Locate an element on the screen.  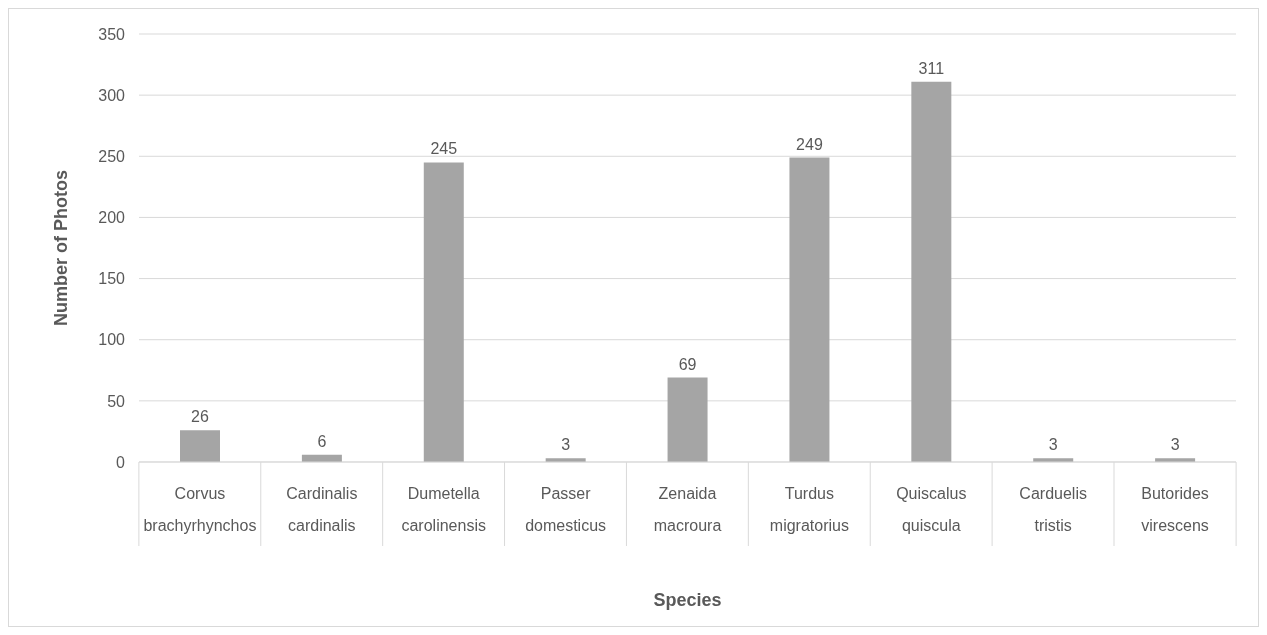
y-tick-label: 100 is located at coordinates (112, 340).